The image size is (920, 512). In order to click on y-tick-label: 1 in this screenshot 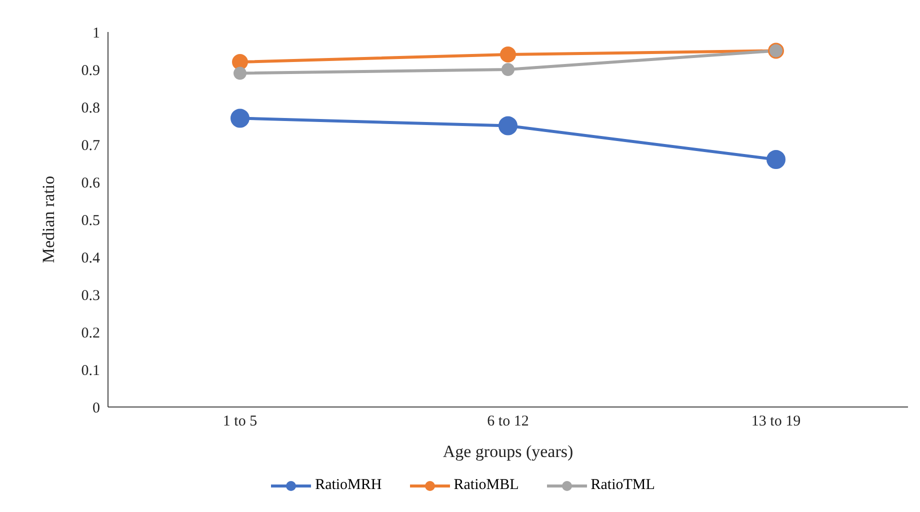, I will do `click(96, 33)`.